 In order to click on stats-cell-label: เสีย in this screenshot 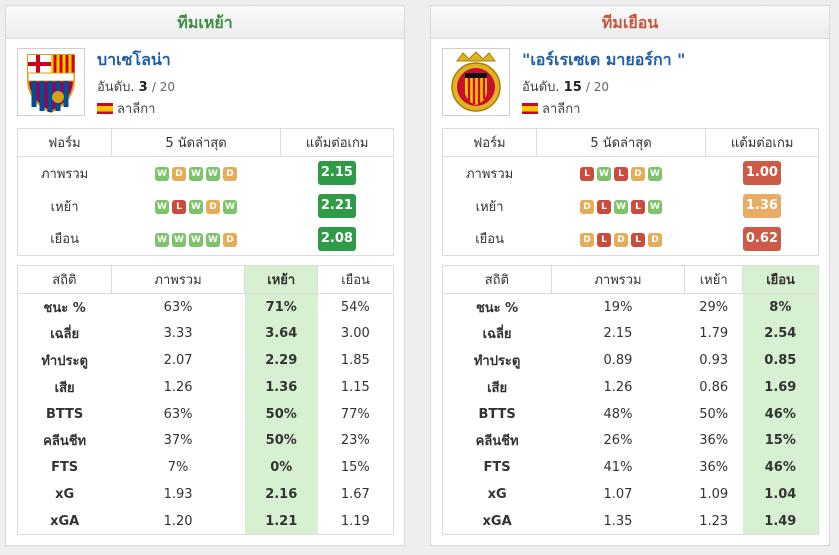, I will do `click(497, 387)`.